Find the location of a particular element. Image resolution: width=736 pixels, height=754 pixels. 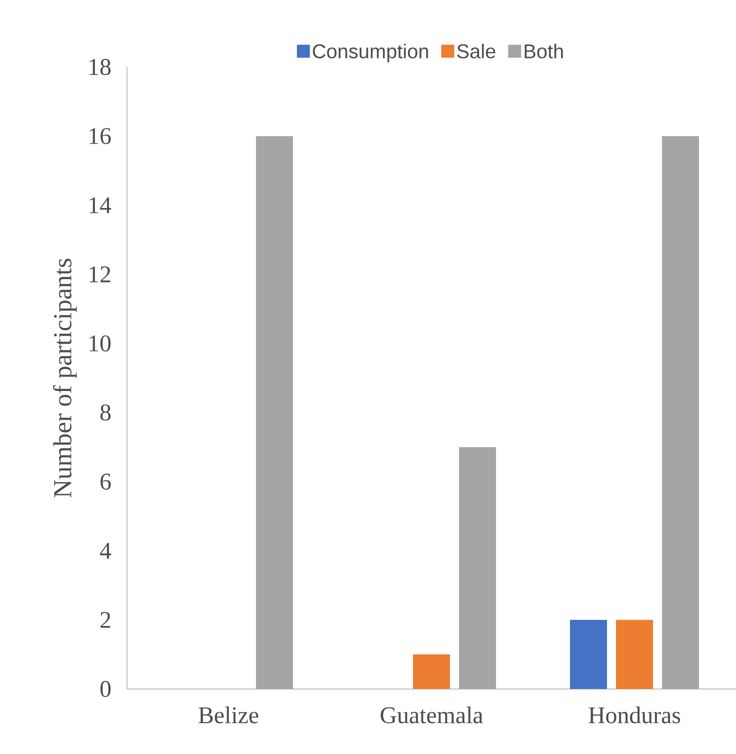

legend-label: Sale is located at coordinates (476, 51).